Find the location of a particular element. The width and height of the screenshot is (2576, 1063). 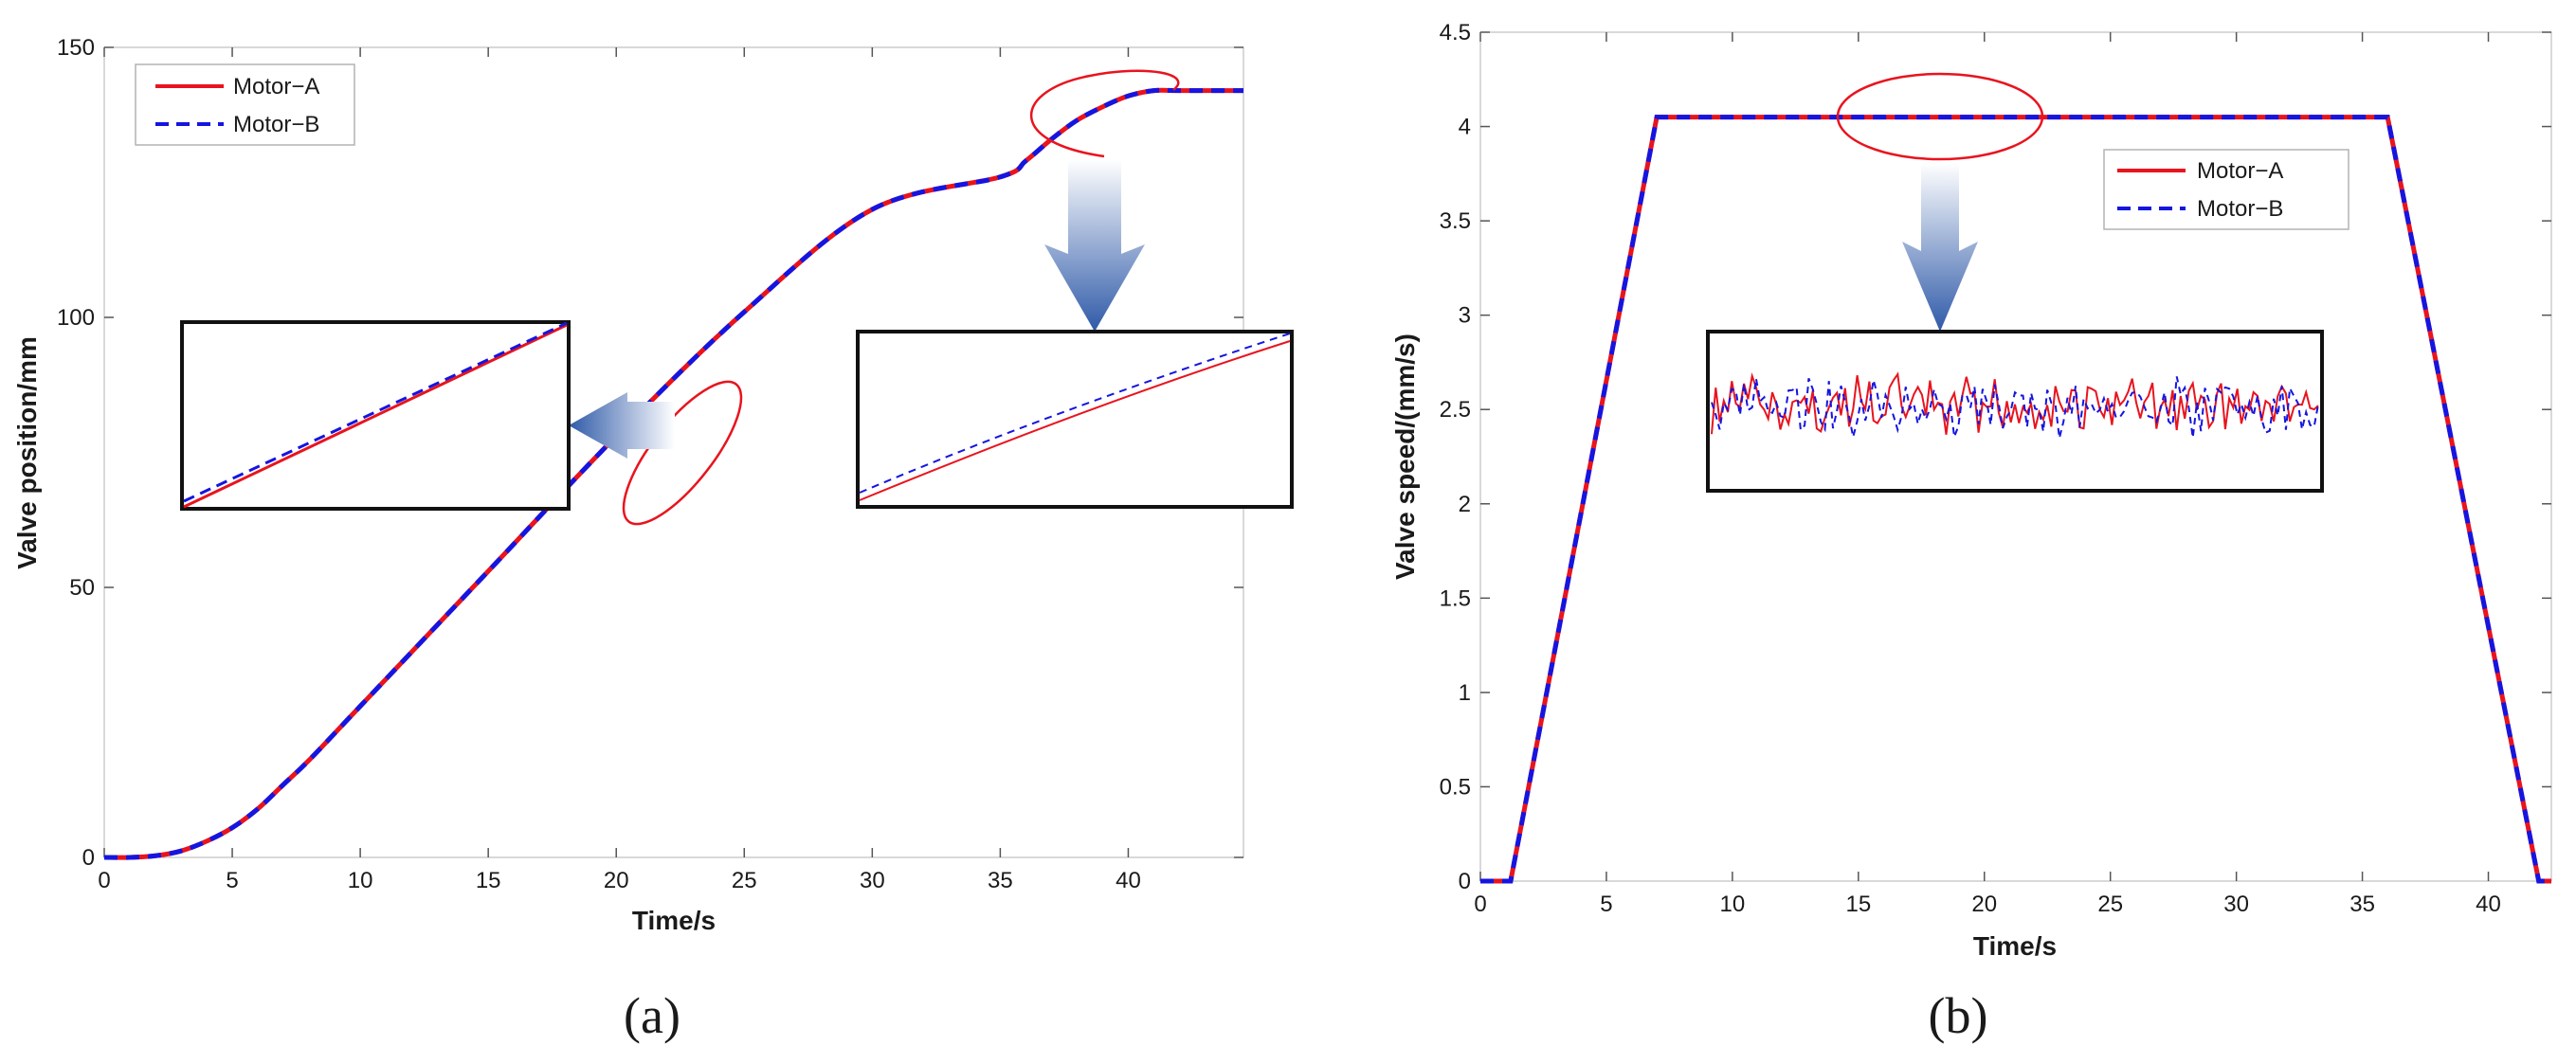

x-tick-label-a: 30 is located at coordinates (872, 880).